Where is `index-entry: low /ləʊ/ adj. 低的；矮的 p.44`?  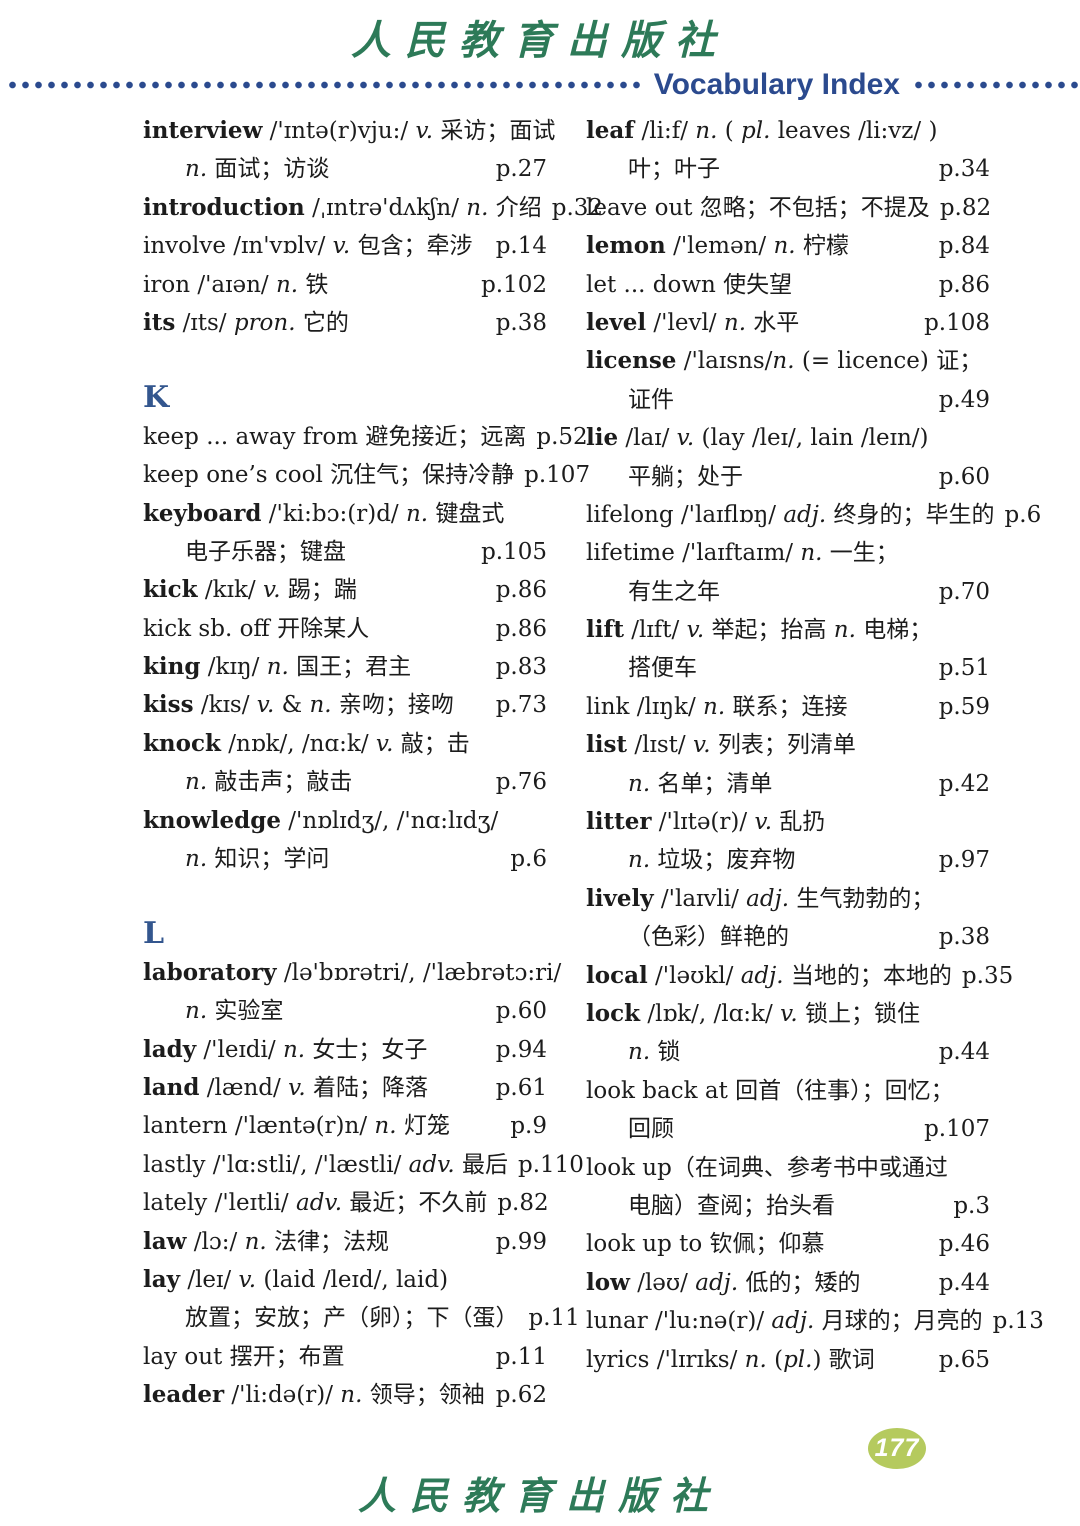 index-entry: low /ləʊ/ adj. 低的；矮的 p.44 is located at coordinates (788, 1283).